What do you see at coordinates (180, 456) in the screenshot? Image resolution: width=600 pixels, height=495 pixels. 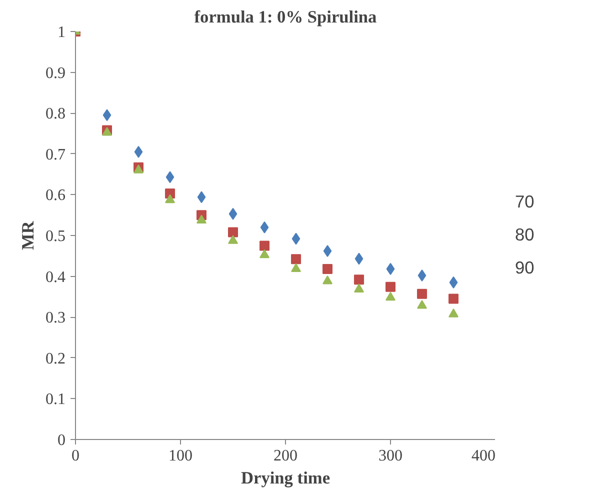 I see `x-tick-label: 100` at bounding box center [180, 456].